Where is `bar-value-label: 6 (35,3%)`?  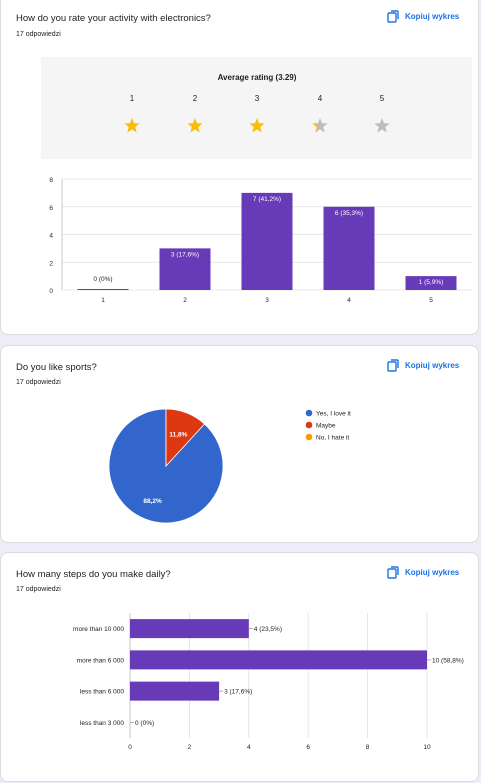
bar-value-label: 6 (35,3%) is located at coordinates (349, 213).